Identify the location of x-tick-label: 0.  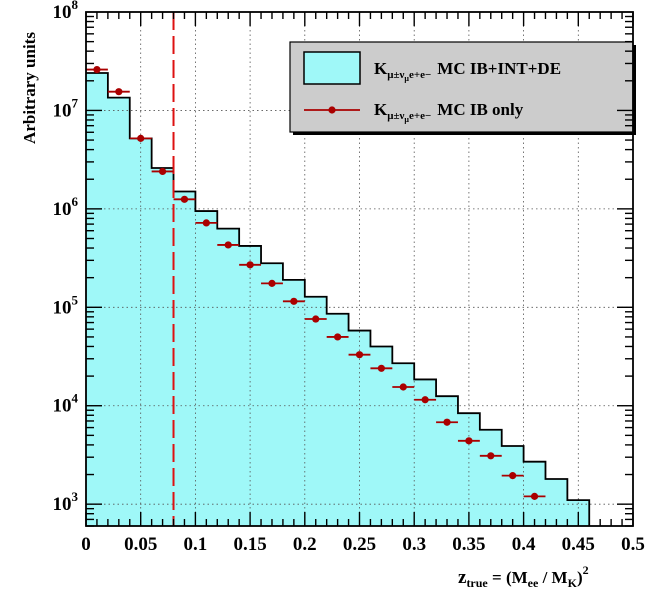
(86, 544).